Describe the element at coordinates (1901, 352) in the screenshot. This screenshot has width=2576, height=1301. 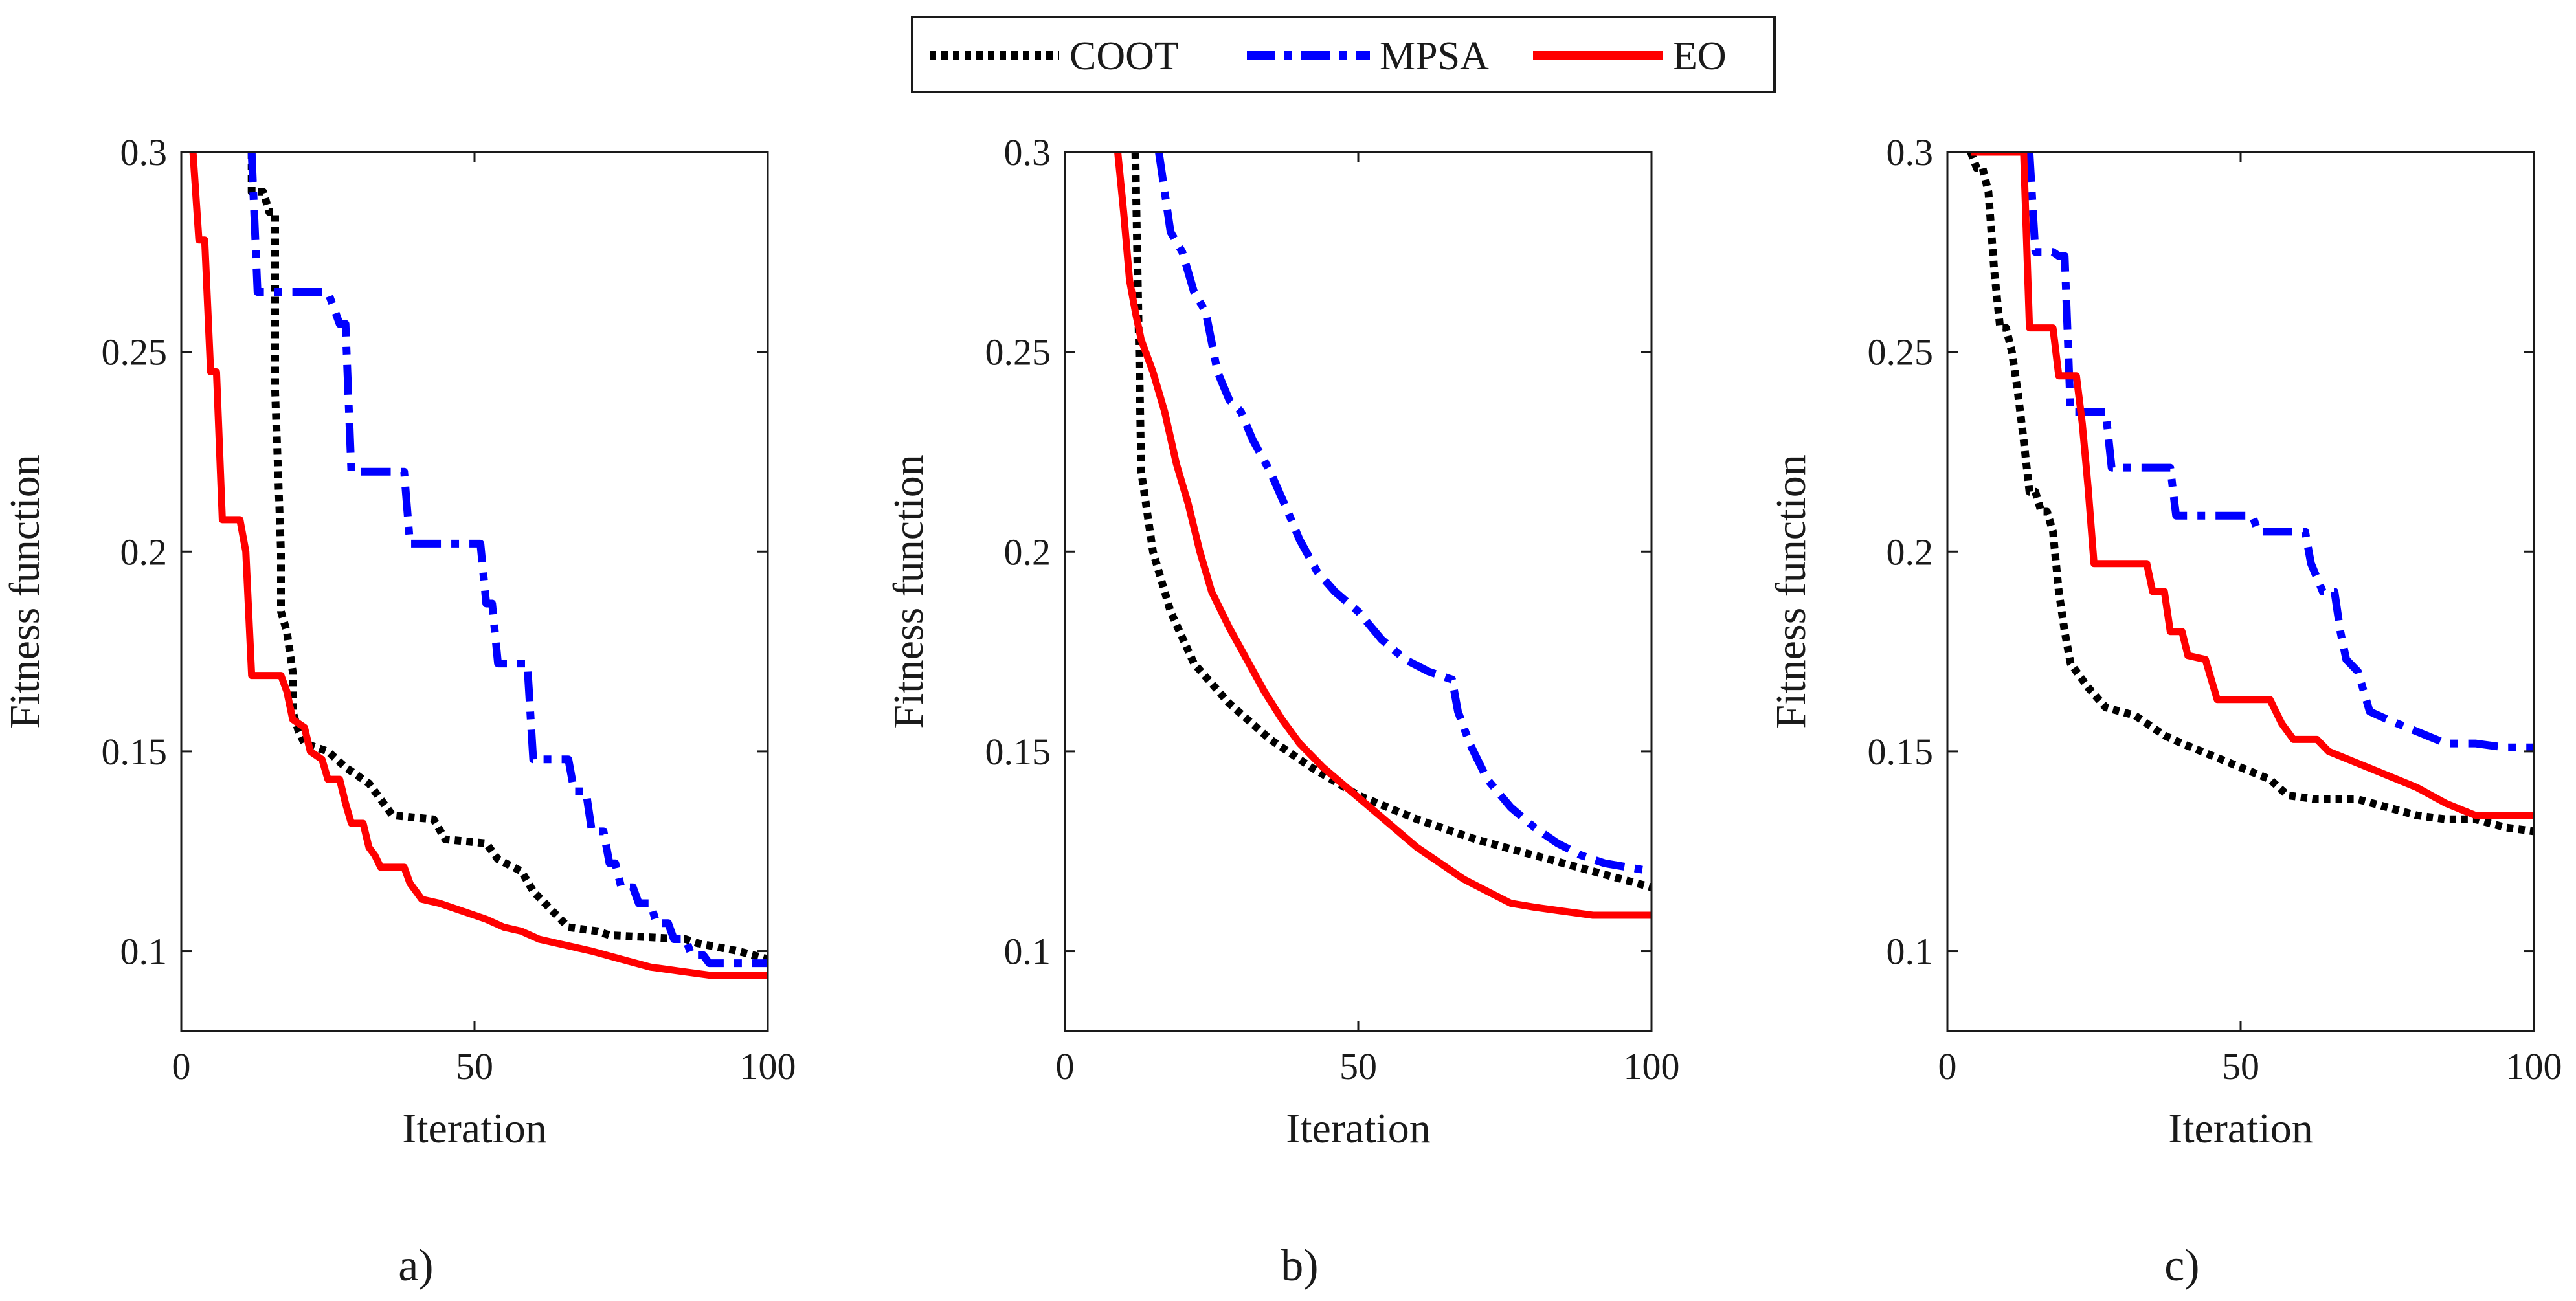
I see `panel-3-ytick-label: 0.25` at that location.